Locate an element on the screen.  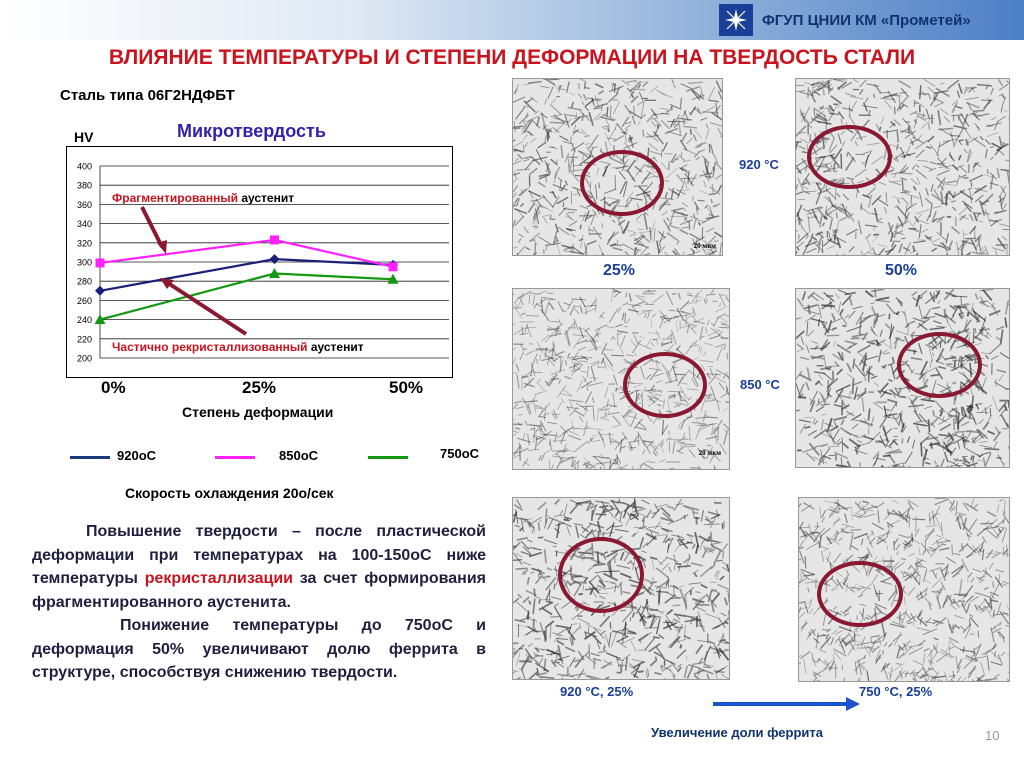
svg-text: Фрагментированный аустенит is located at coordinates (203, 198).